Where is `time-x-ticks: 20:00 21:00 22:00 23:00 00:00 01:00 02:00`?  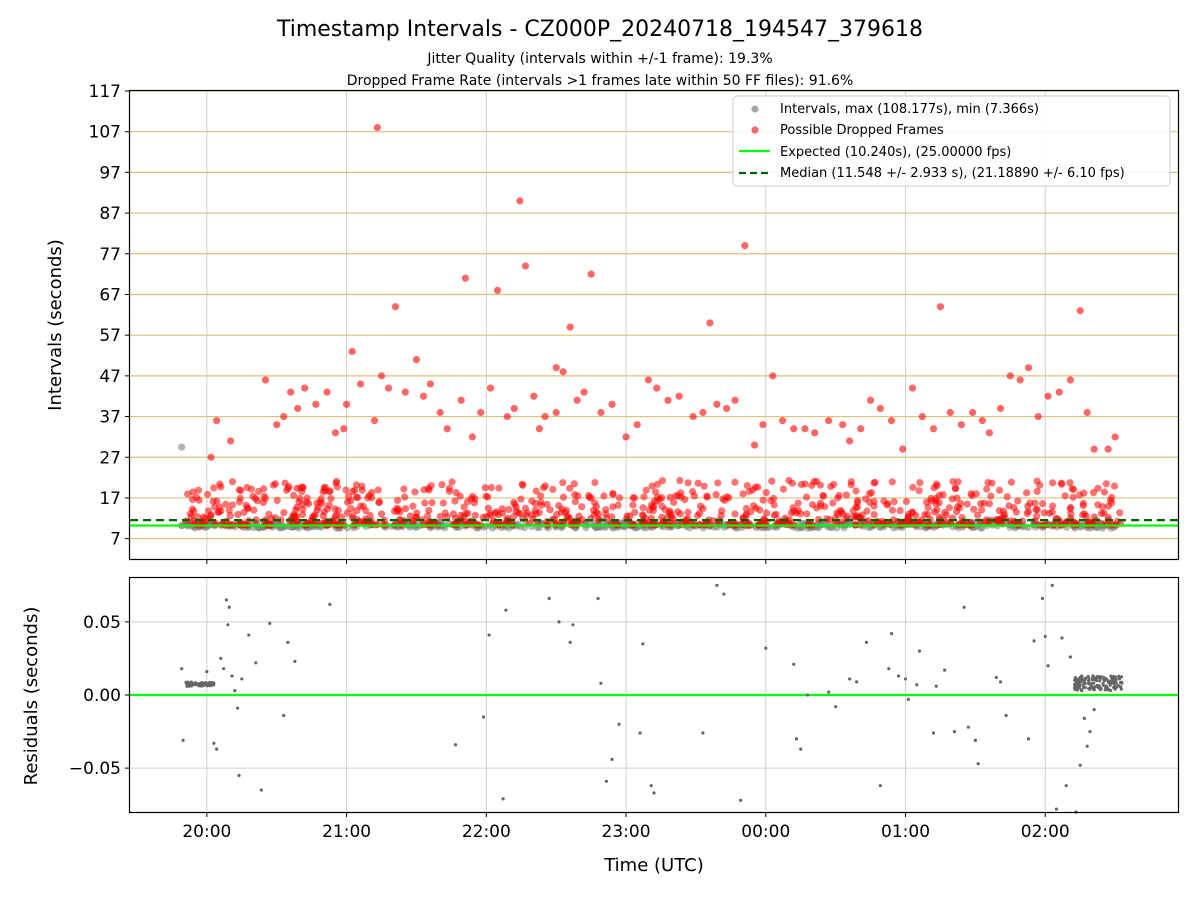
time-x-ticks: 20:00 21:00 22:00 23:00 00:00 01:00 02:00 is located at coordinates (626, 827).